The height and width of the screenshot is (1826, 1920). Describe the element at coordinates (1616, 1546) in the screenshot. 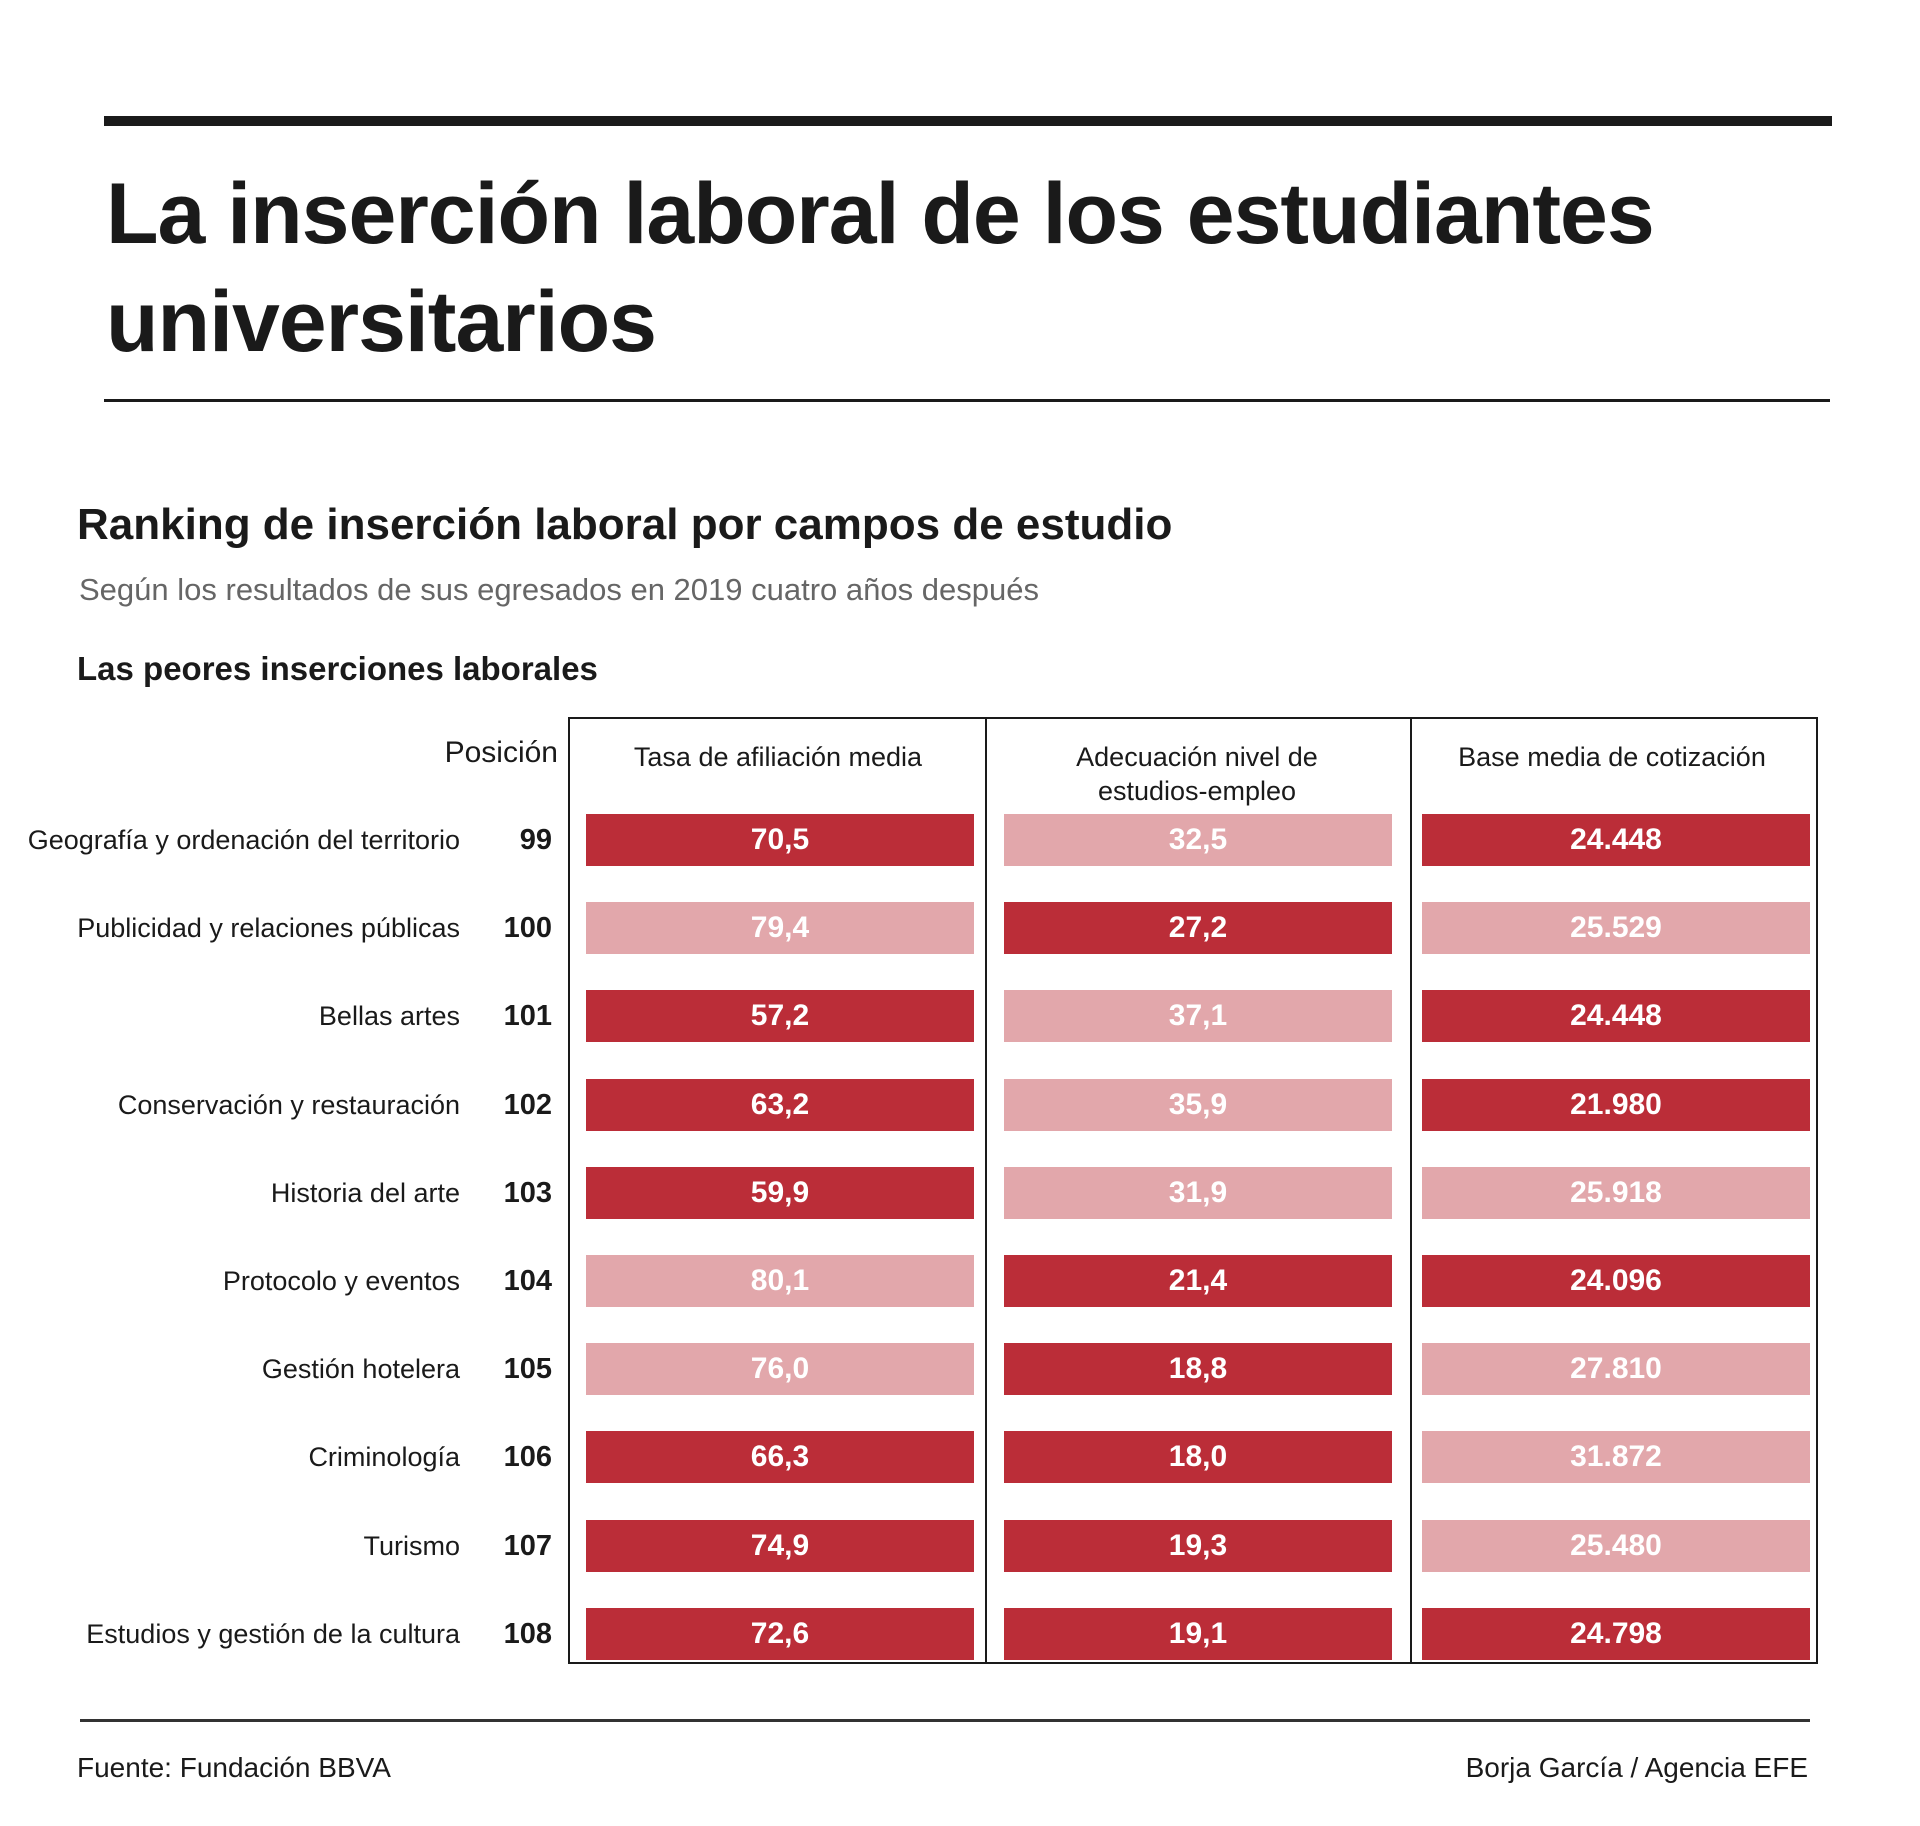

I see `value-cell: 25.480` at that location.